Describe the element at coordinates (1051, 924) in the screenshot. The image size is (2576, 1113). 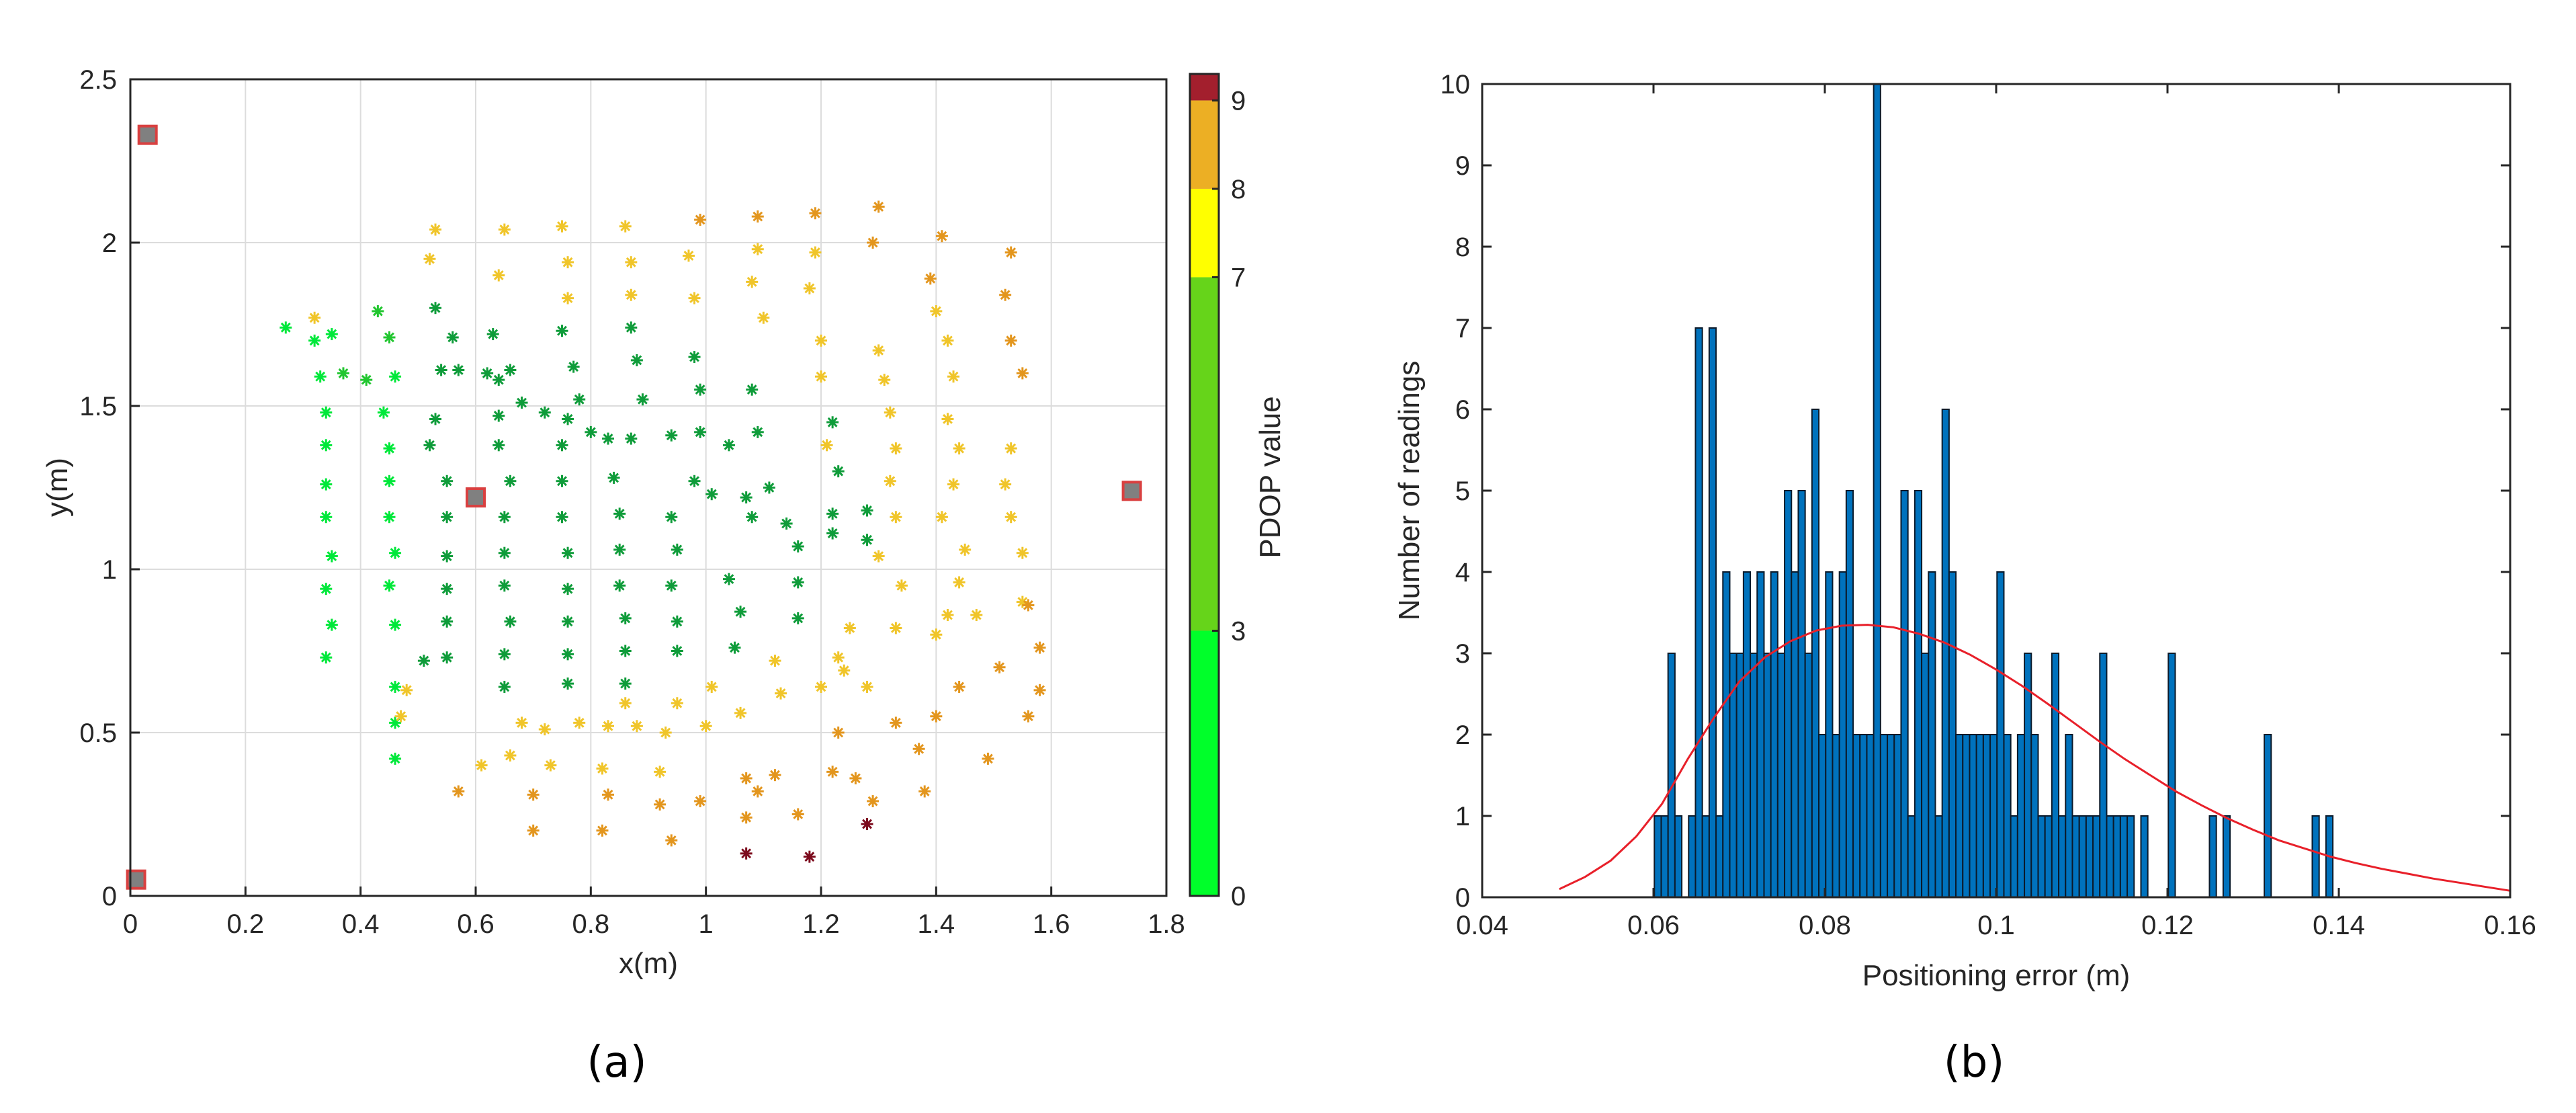
I see `x-tick-label: 1.6` at that location.